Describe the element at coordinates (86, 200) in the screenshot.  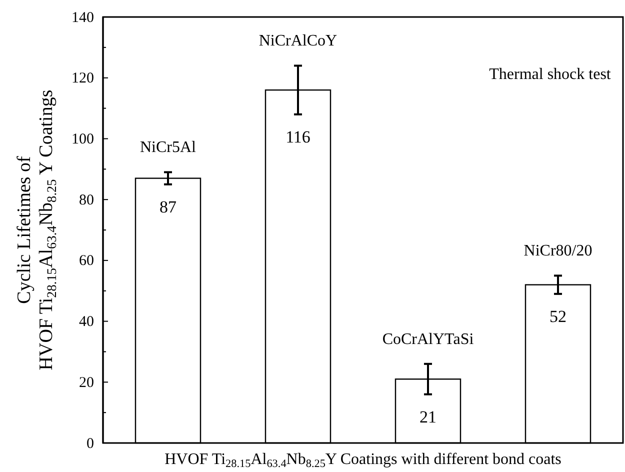
I see `y-tick-label: 80` at that location.